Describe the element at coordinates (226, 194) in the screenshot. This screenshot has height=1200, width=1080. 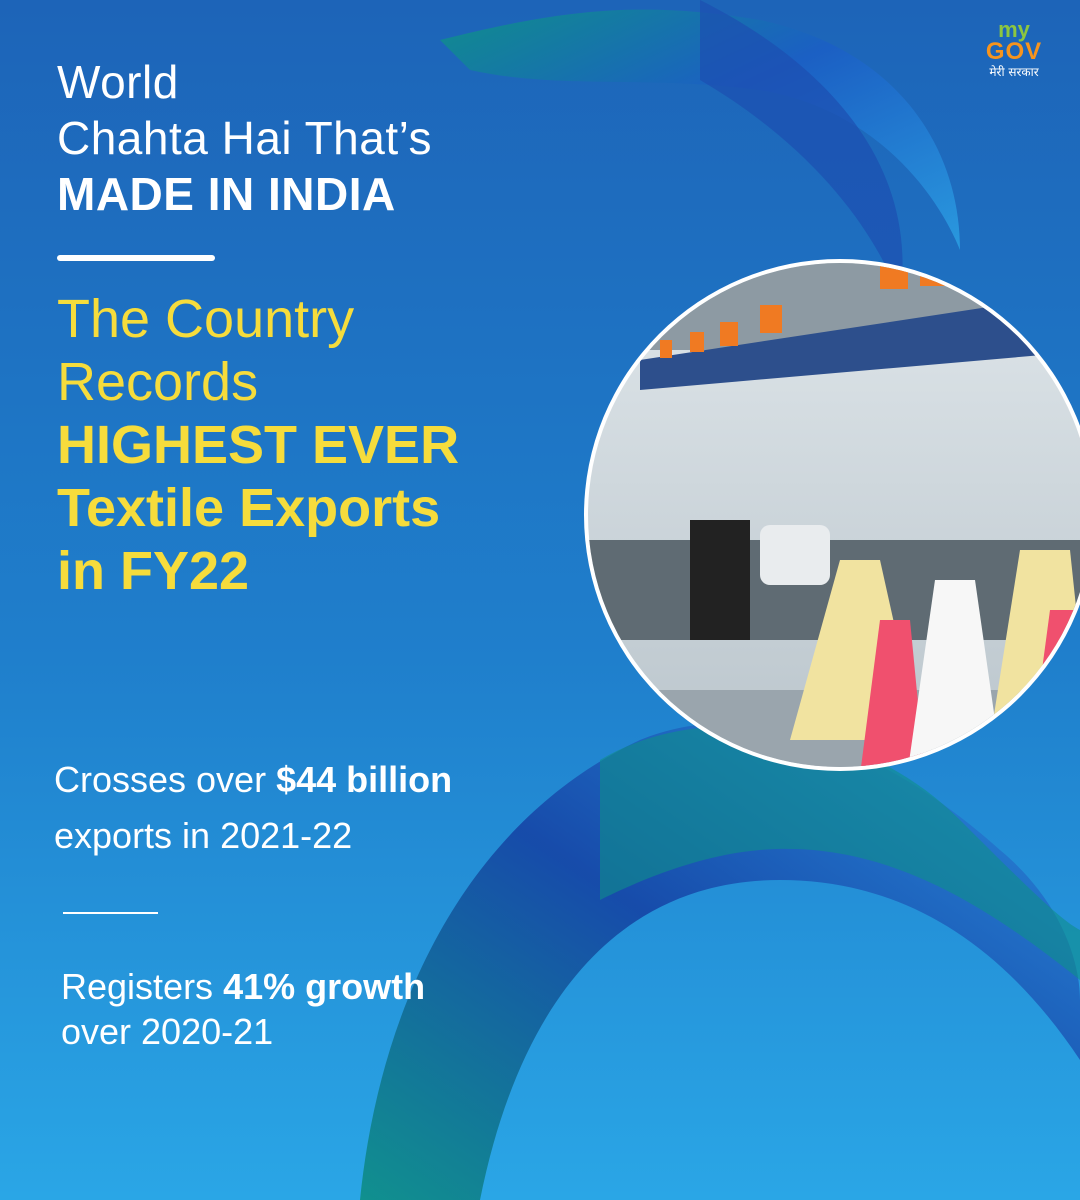
I see `headline-emphasis: MADE IN INDIA` at that location.